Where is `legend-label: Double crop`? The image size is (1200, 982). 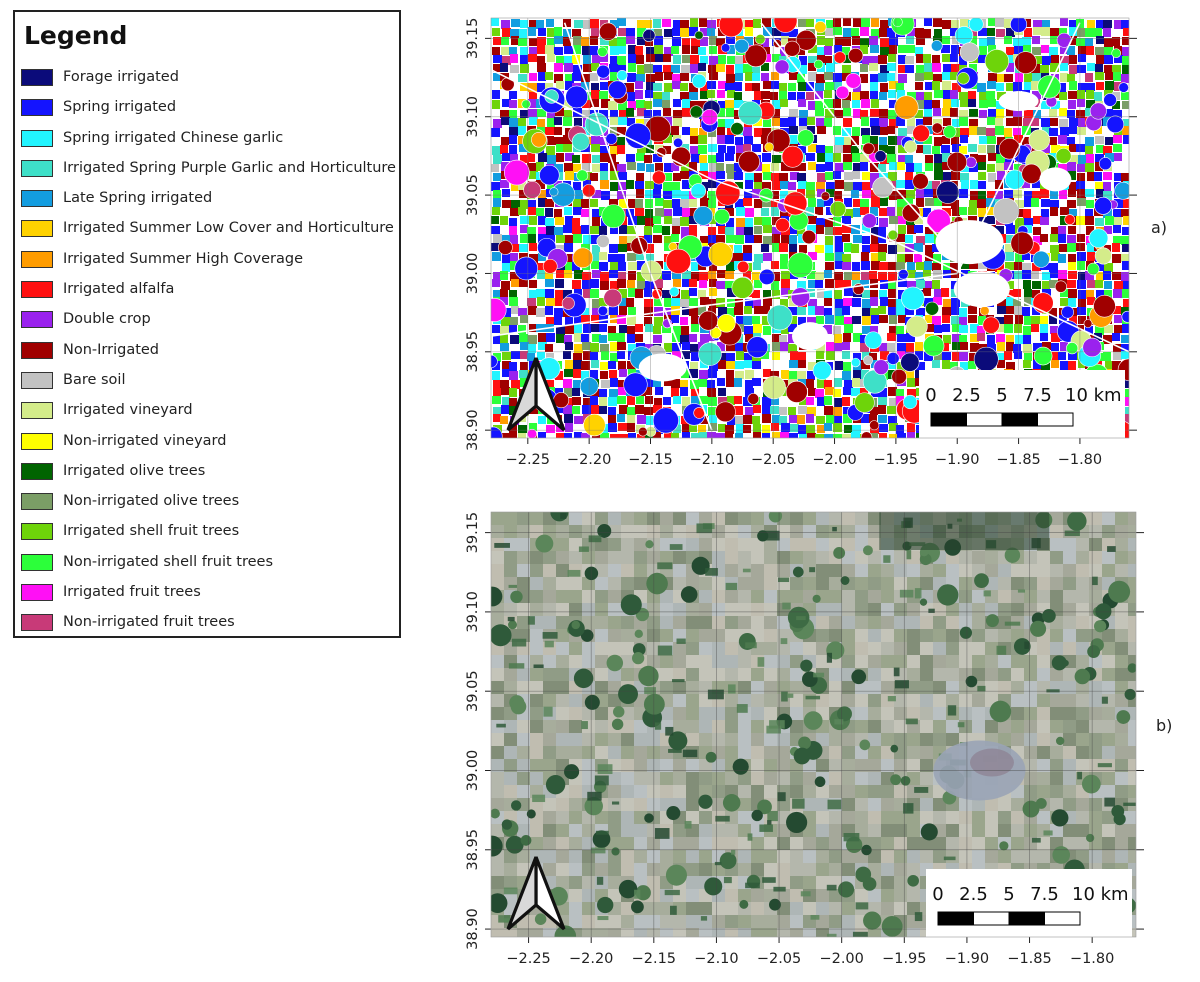 legend-label: Double crop is located at coordinates (107, 319).